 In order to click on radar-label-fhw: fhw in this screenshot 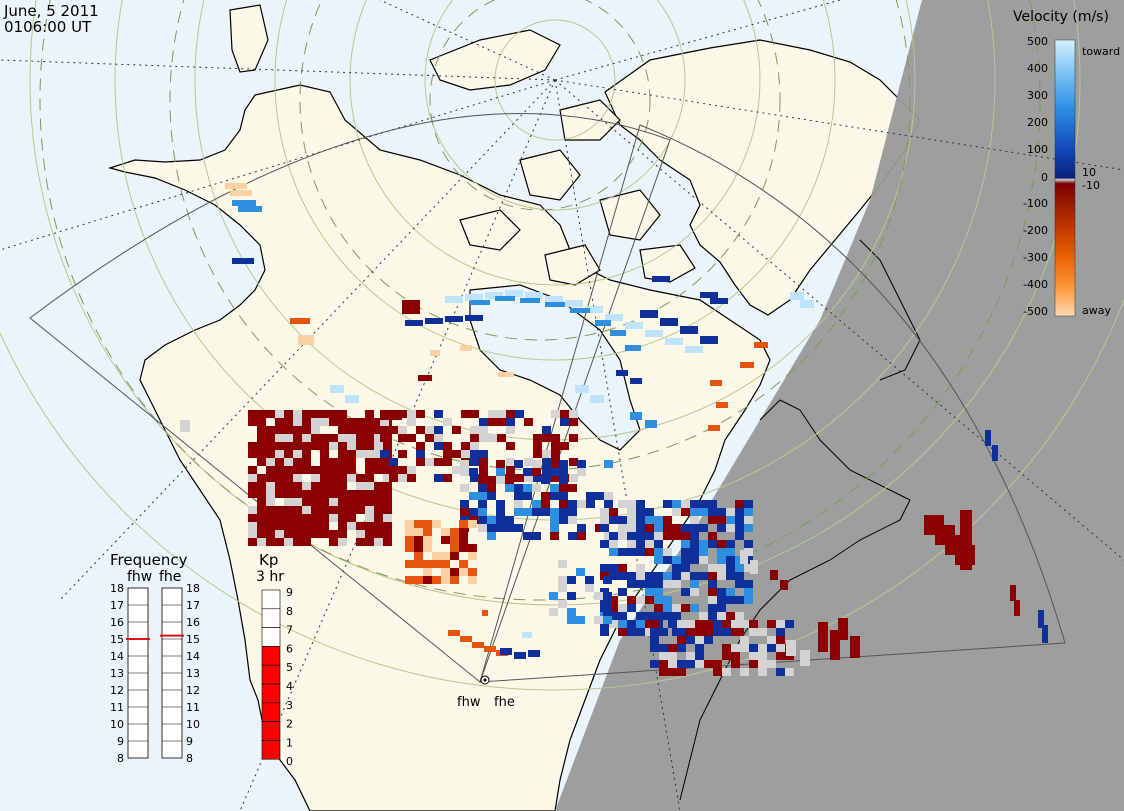, I will do `click(469, 702)`.